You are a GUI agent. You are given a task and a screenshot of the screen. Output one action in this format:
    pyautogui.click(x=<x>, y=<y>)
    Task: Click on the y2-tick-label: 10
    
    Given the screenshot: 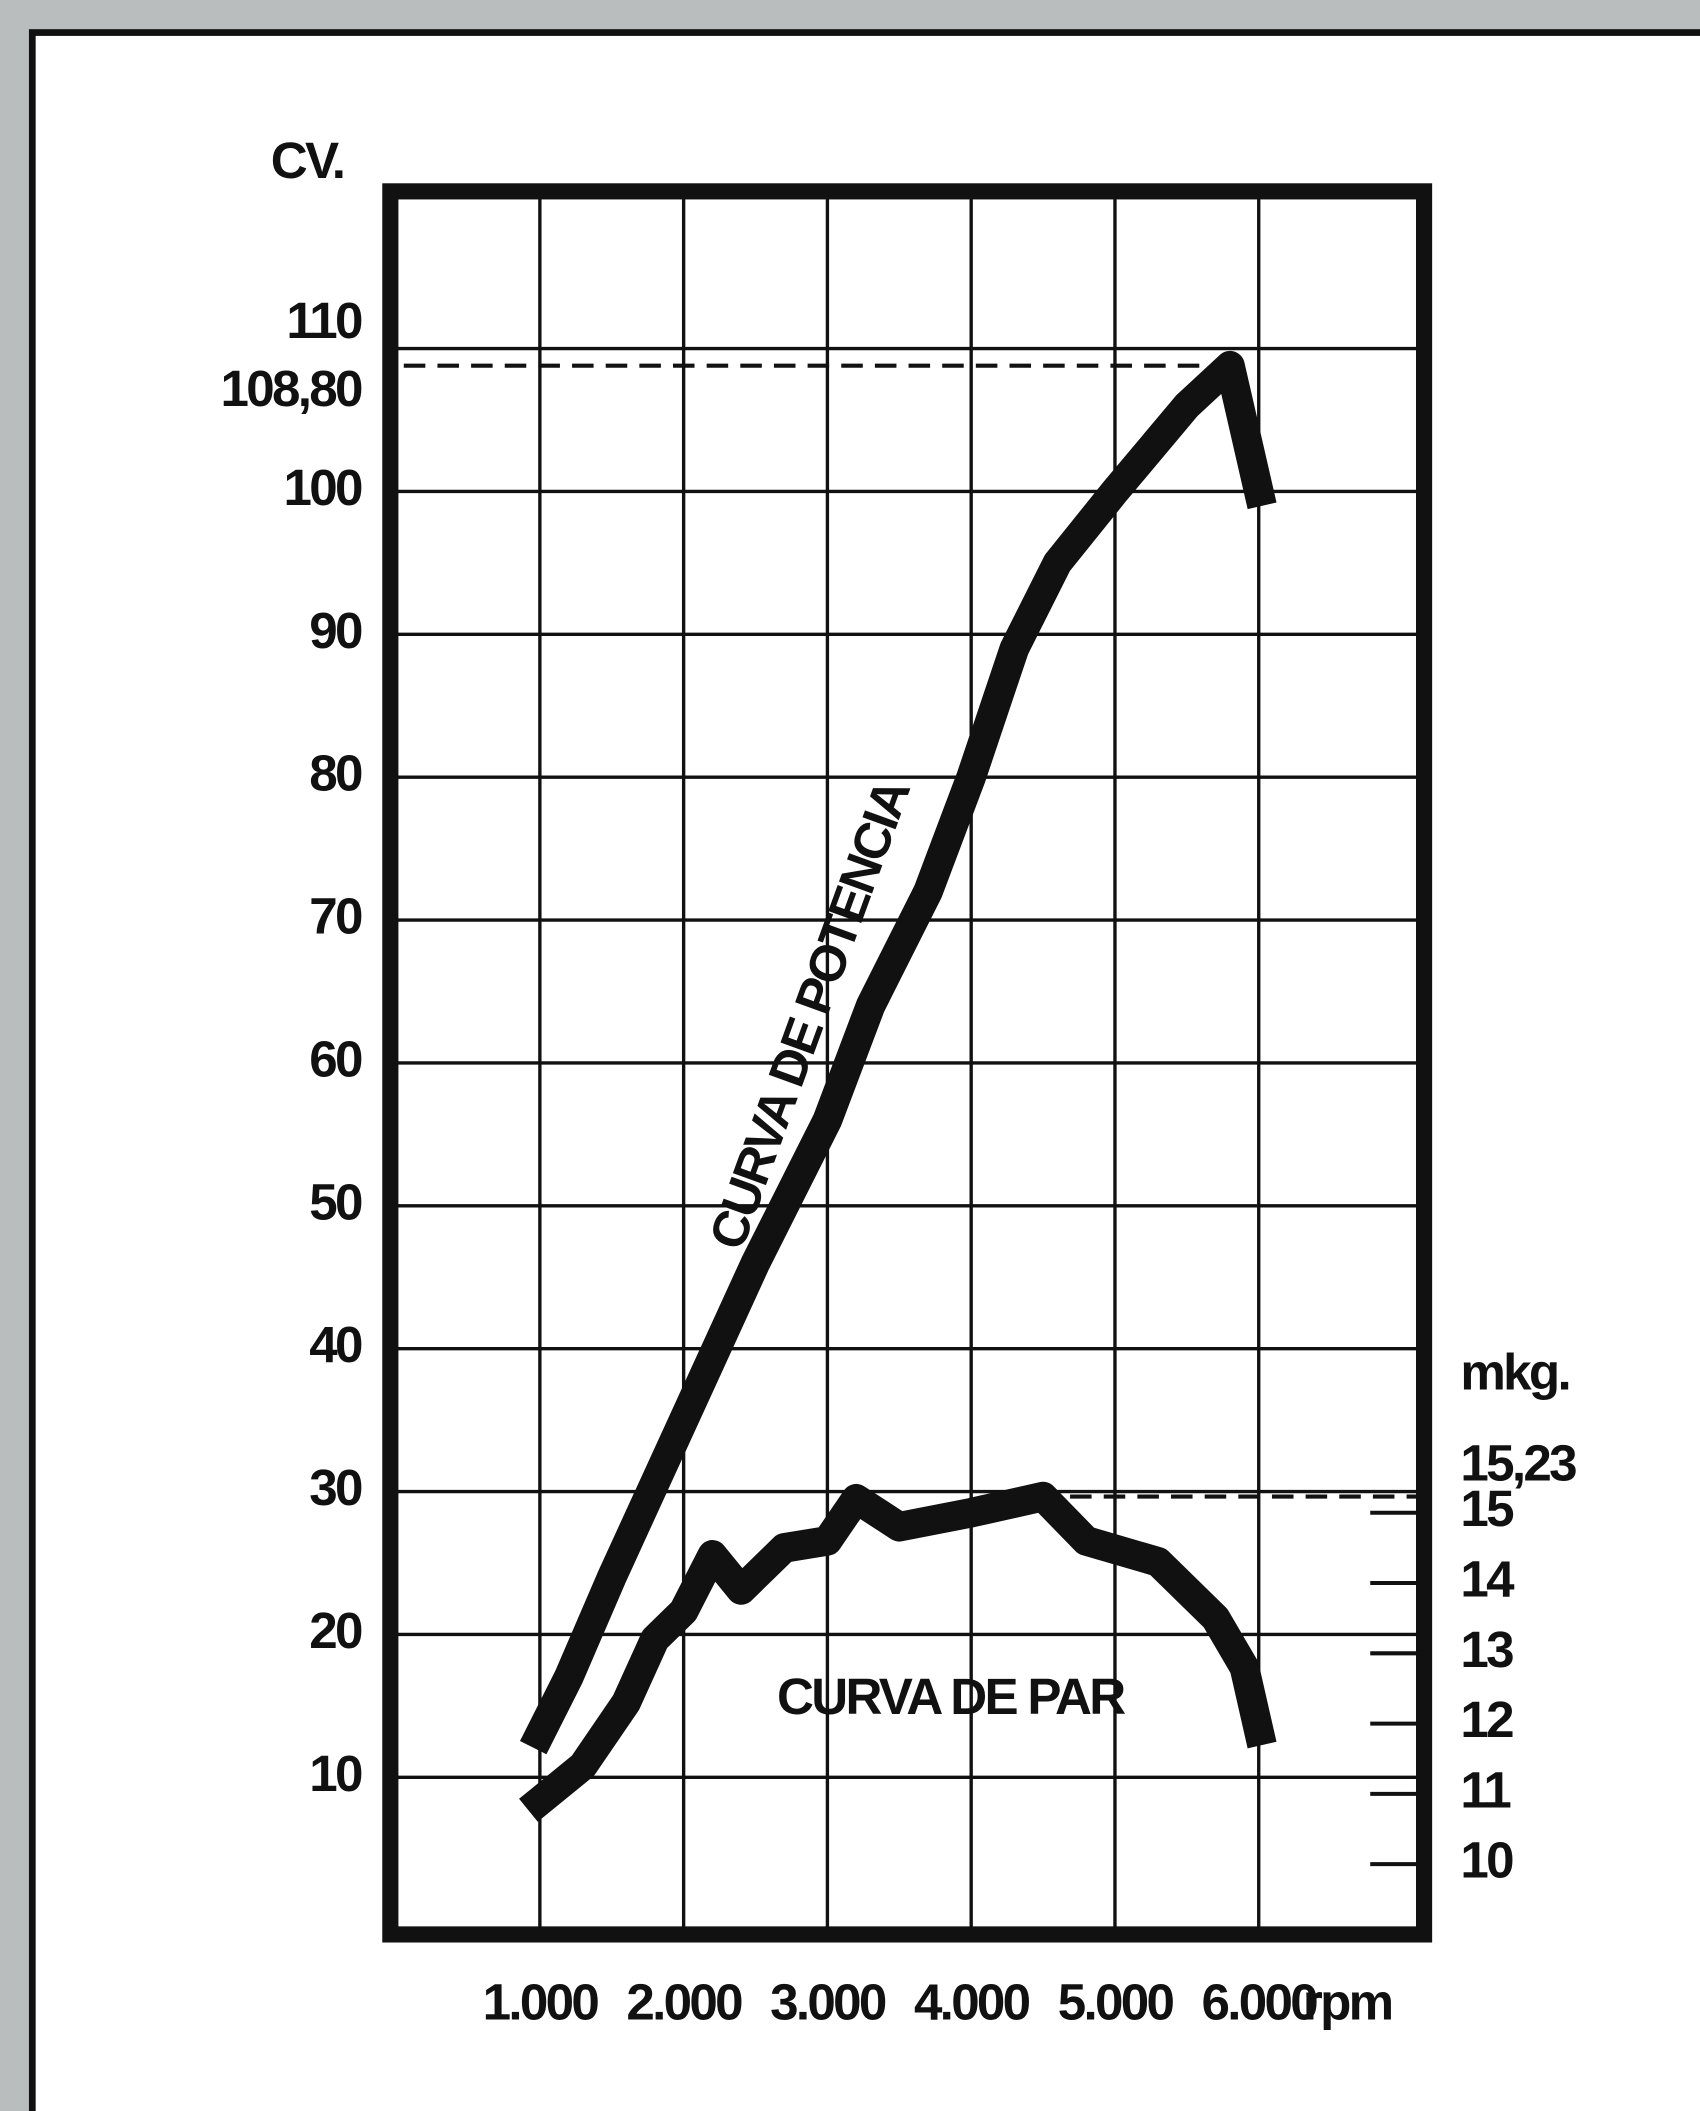 What is the action you would take?
    pyautogui.click(x=1486, y=1860)
    